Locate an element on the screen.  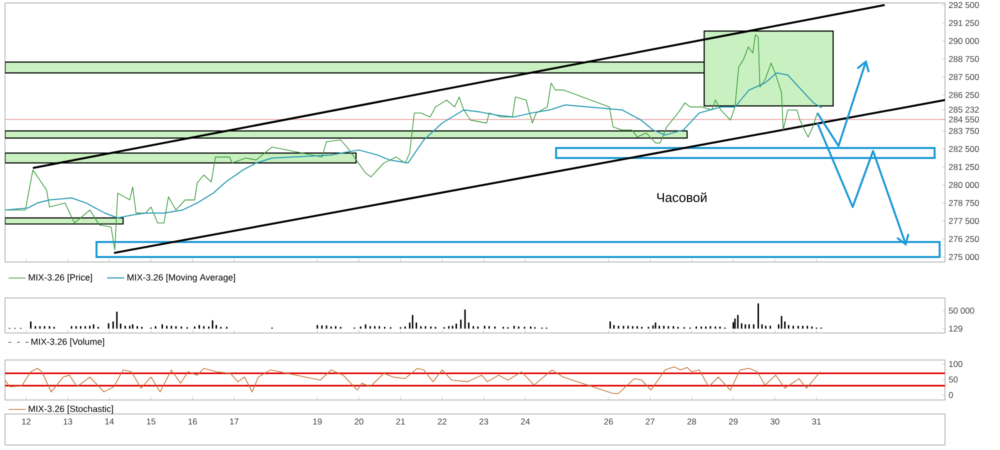
y-tick-label: 288 750 is located at coordinates (963, 59).